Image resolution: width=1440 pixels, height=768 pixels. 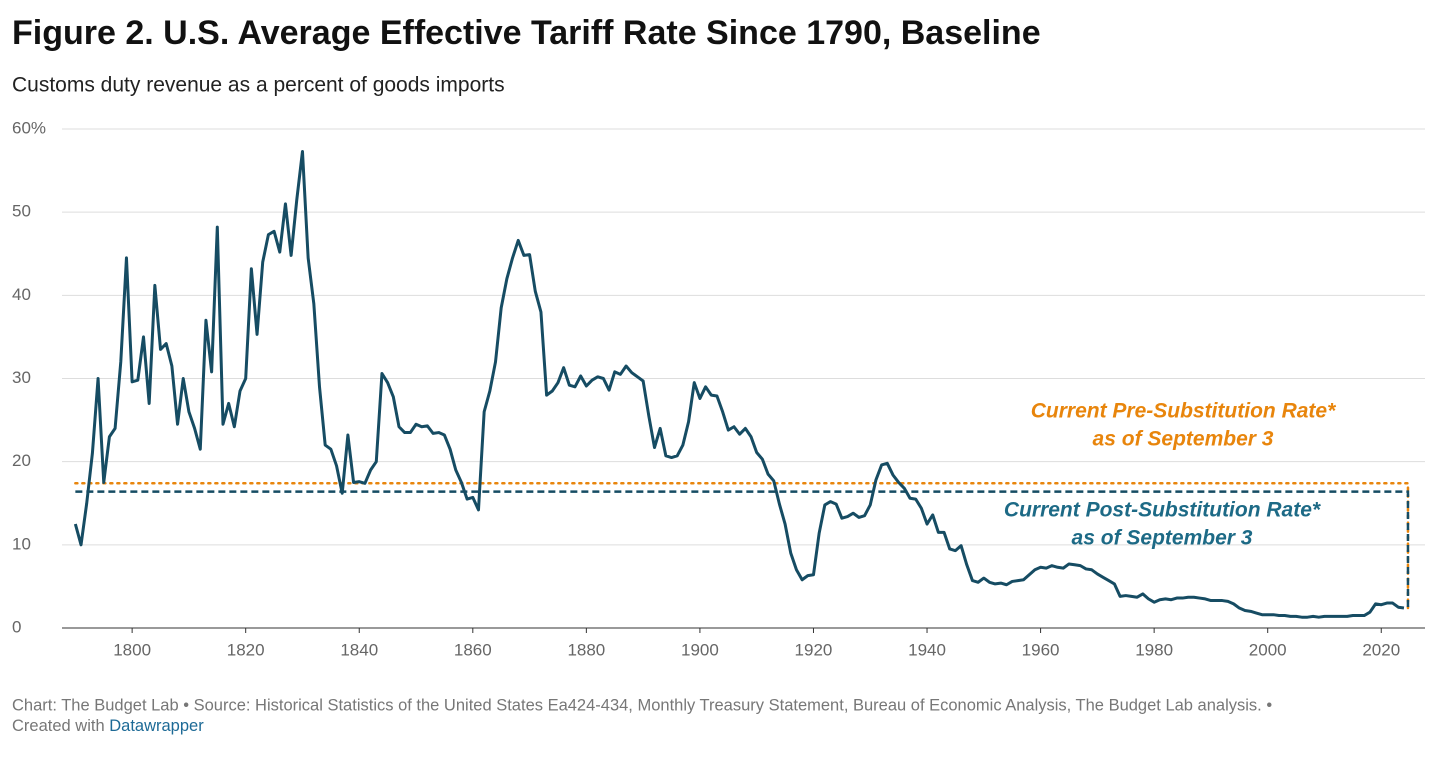 What do you see at coordinates (1268, 649) in the screenshot?
I see `x-tick-label: 2000` at bounding box center [1268, 649].